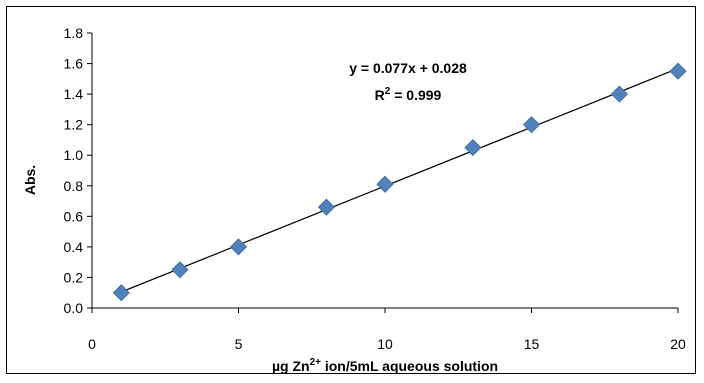 The image size is (704, 383). Describe the element at coordinates (74, 155) in the screenshot. I see `y-tick-label: 1.0` at that location.